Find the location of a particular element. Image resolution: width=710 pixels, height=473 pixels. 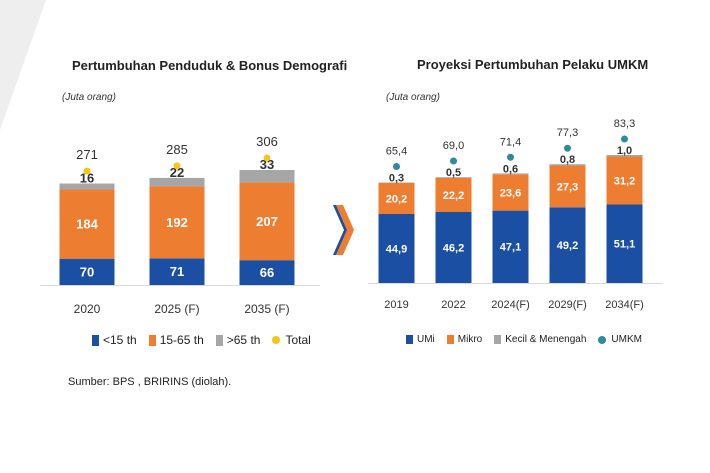

data-label: 66 is located at coordinates (267, 272).